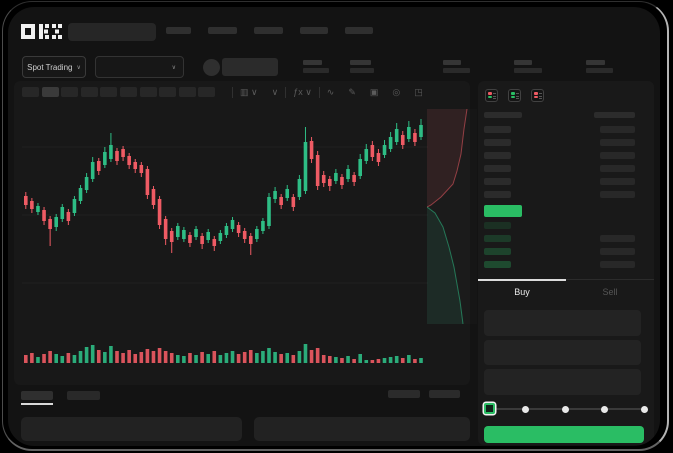 This screenshot has height=453, width=673. Describe the element at coordinates (537, 95) in the screenshot. I see `book-asks-icon` at that location.